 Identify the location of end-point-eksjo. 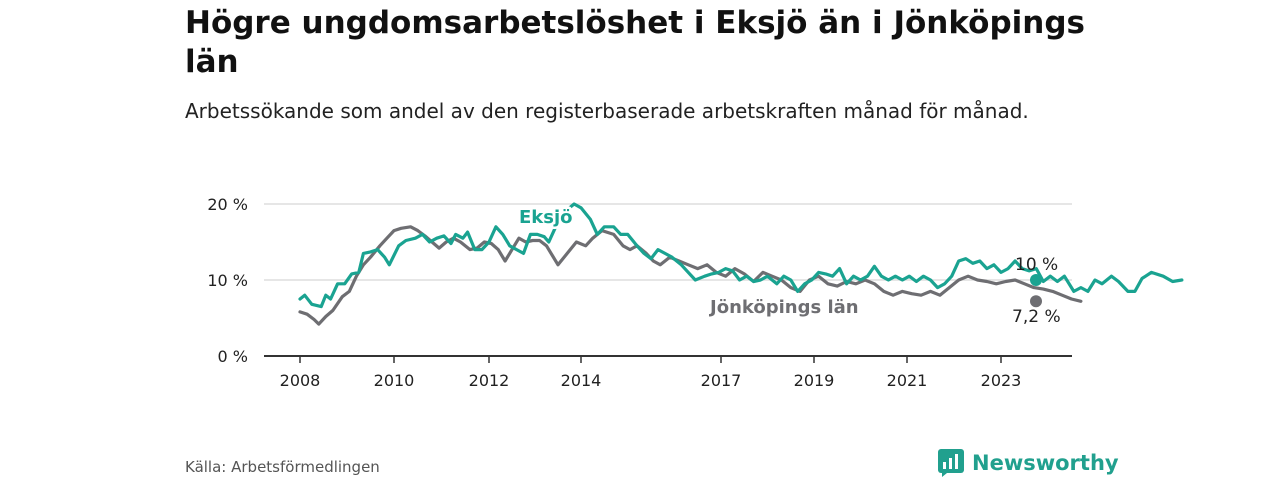
(1036, 280).